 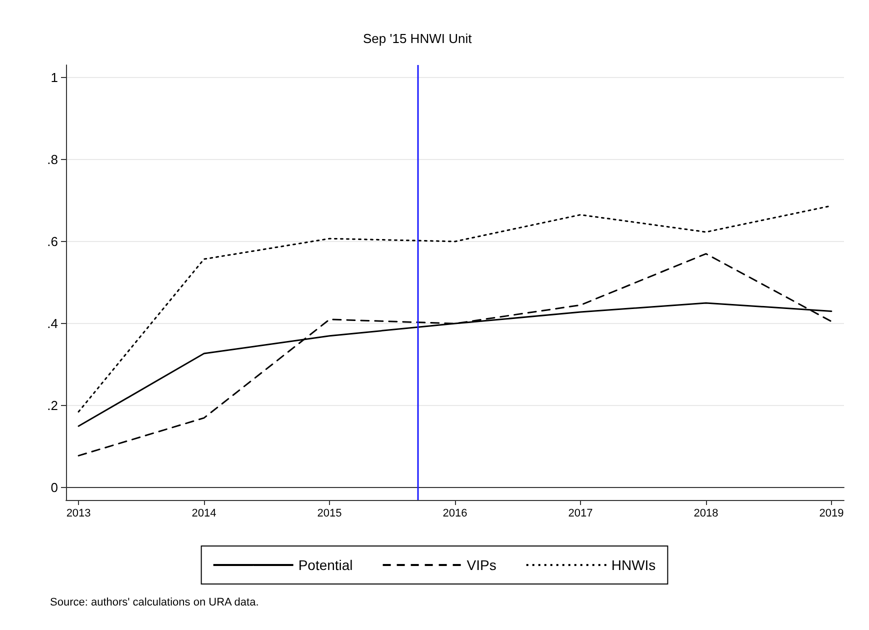 I want to click on x-tick-label: 2014, so click(x=204, y=514).